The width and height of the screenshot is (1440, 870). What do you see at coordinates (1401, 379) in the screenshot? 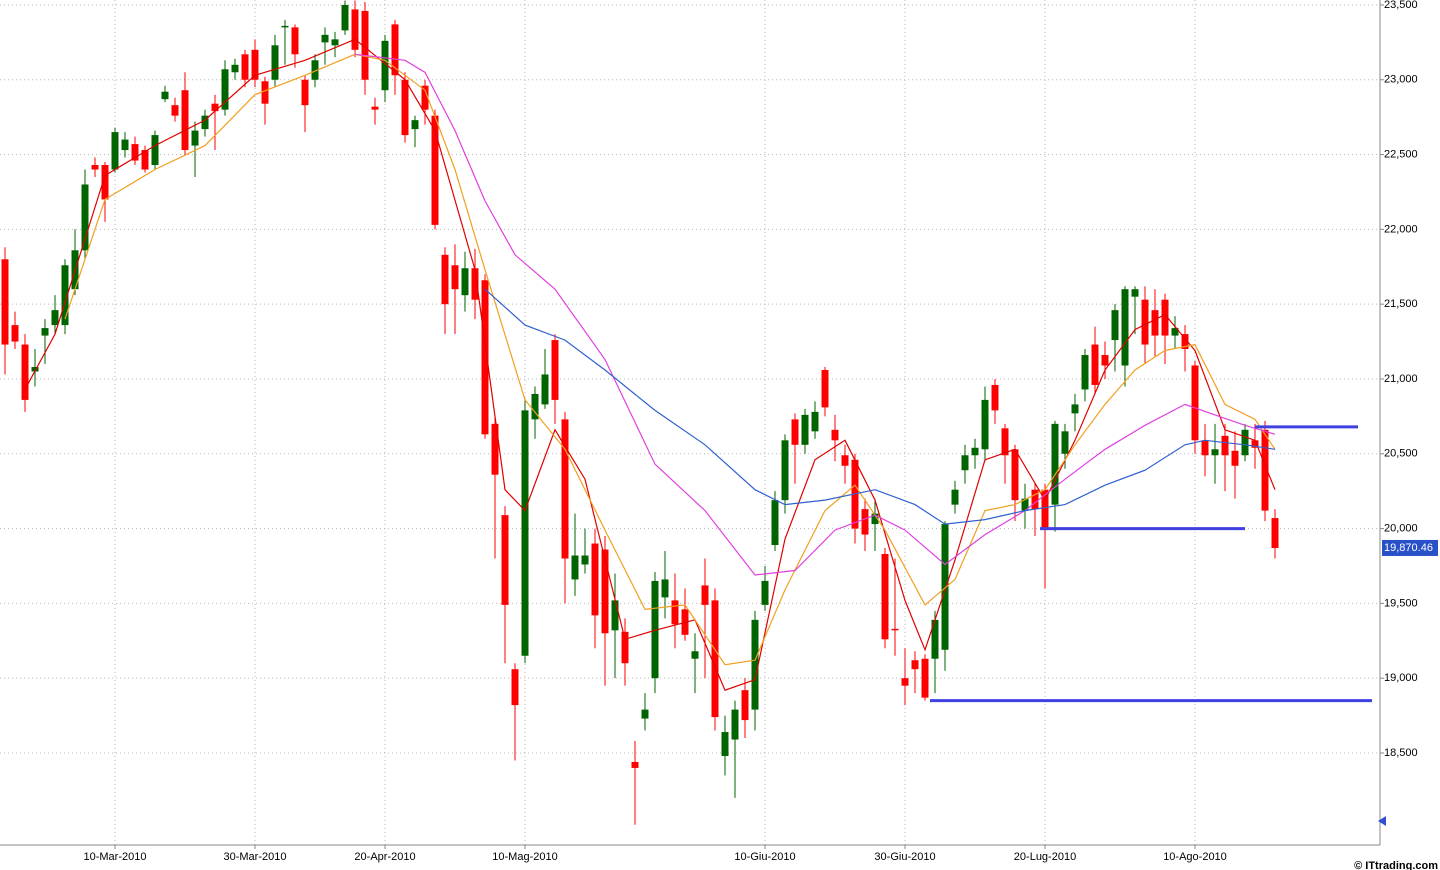
I see `y-tick-label: 21,000` at bounding box center [1401, 379].